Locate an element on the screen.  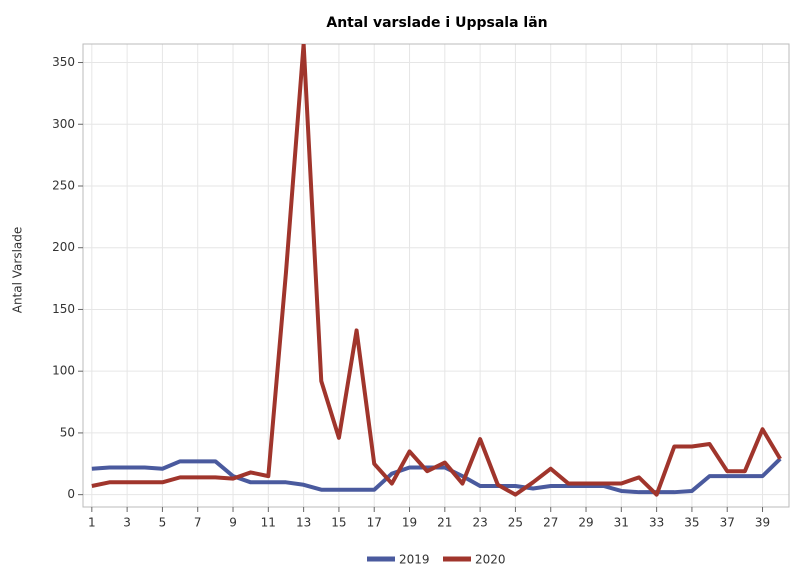
y-axis-label: Antal Varslade is located at coordinates (18, 270).